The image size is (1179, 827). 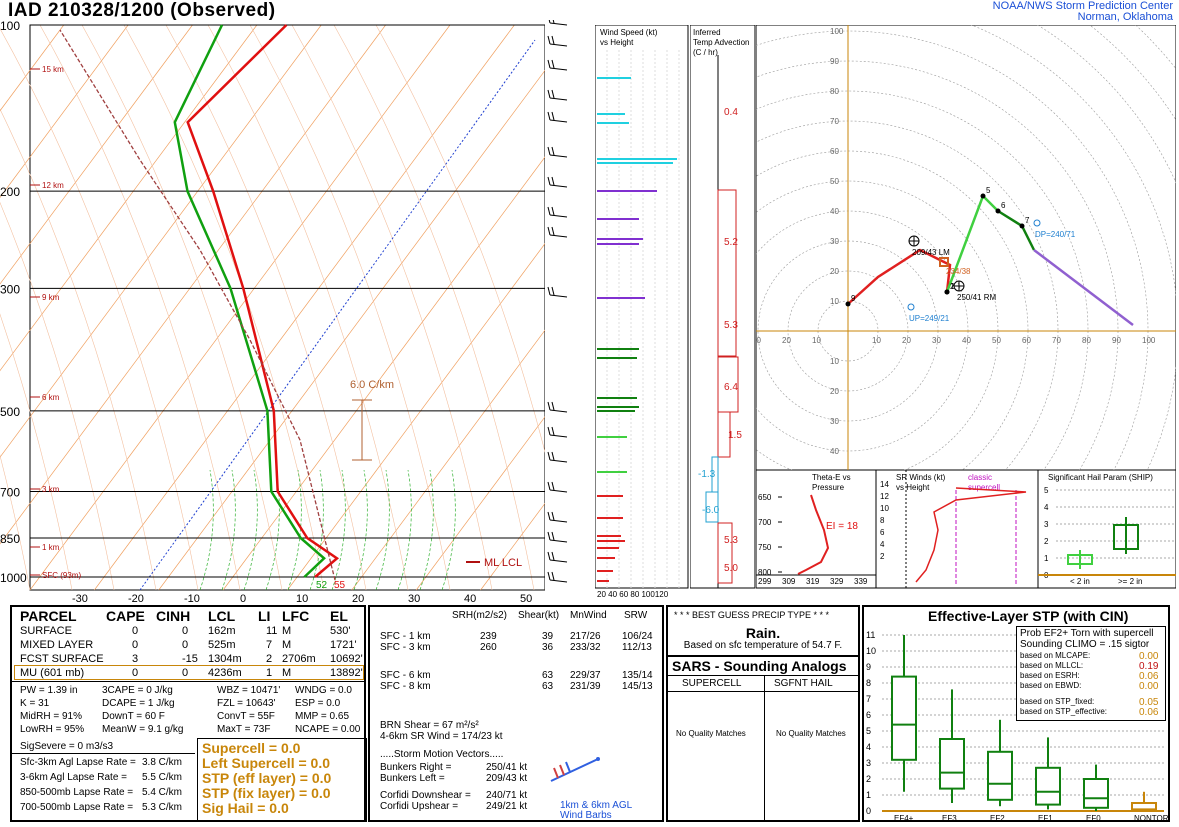 What do you see at coordinates (707, 474) in the screenshot?
I see `adv-value: -1.3` at bounding box center [707, 474].